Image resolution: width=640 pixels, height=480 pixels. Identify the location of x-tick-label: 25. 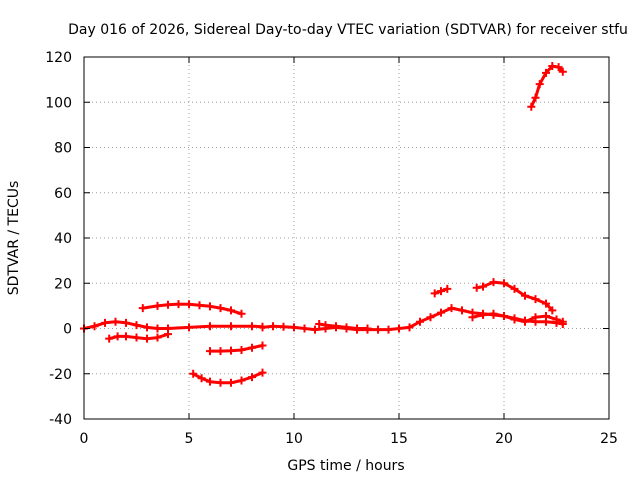
(609, 439).